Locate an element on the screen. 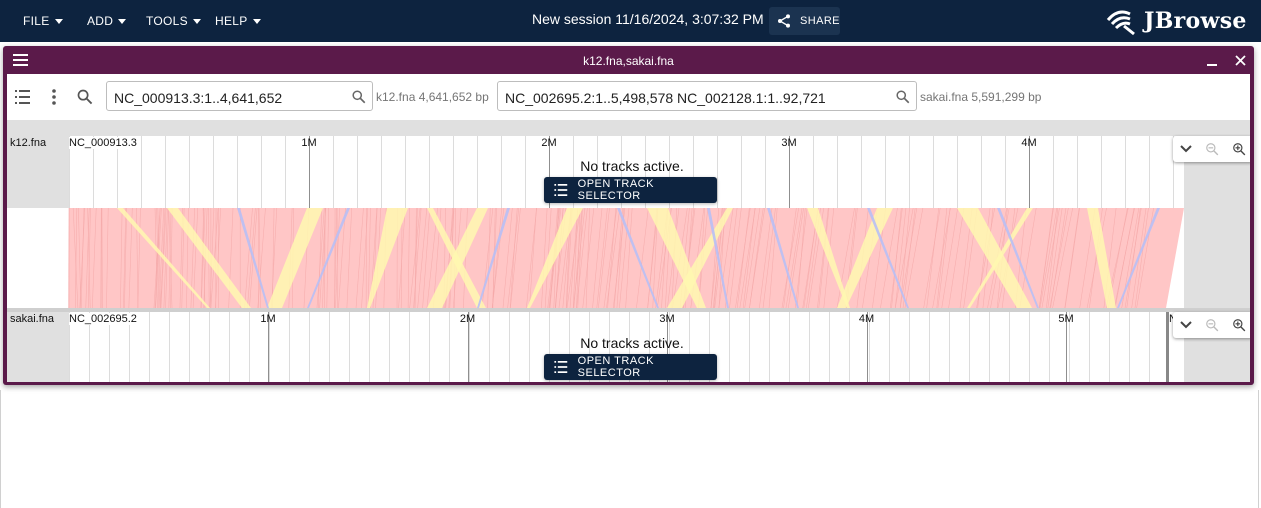 This screenshot has width=1261, height=508. hamburger-menu-icon is located at coordinates (20, 60).